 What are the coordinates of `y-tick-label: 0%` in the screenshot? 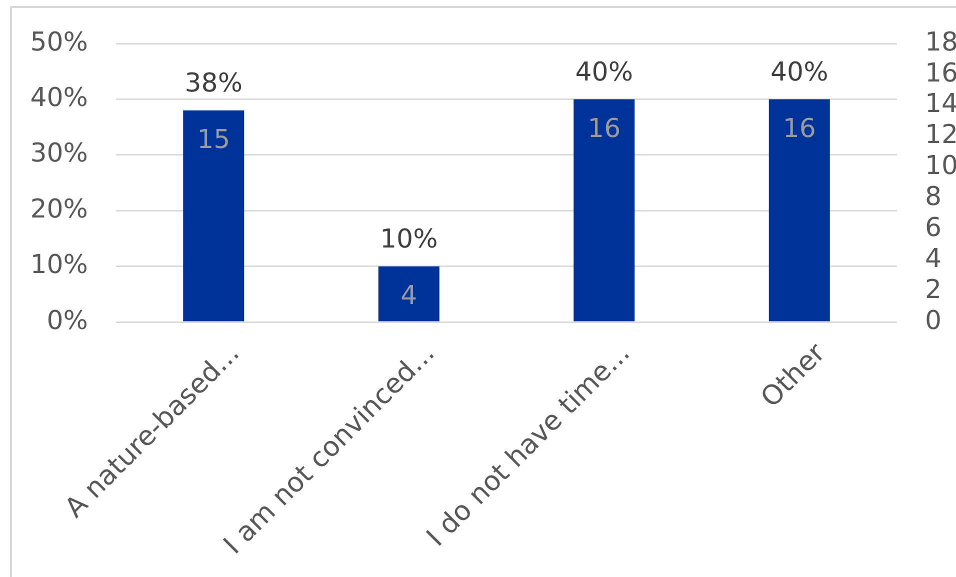 It's located at (67, 321).